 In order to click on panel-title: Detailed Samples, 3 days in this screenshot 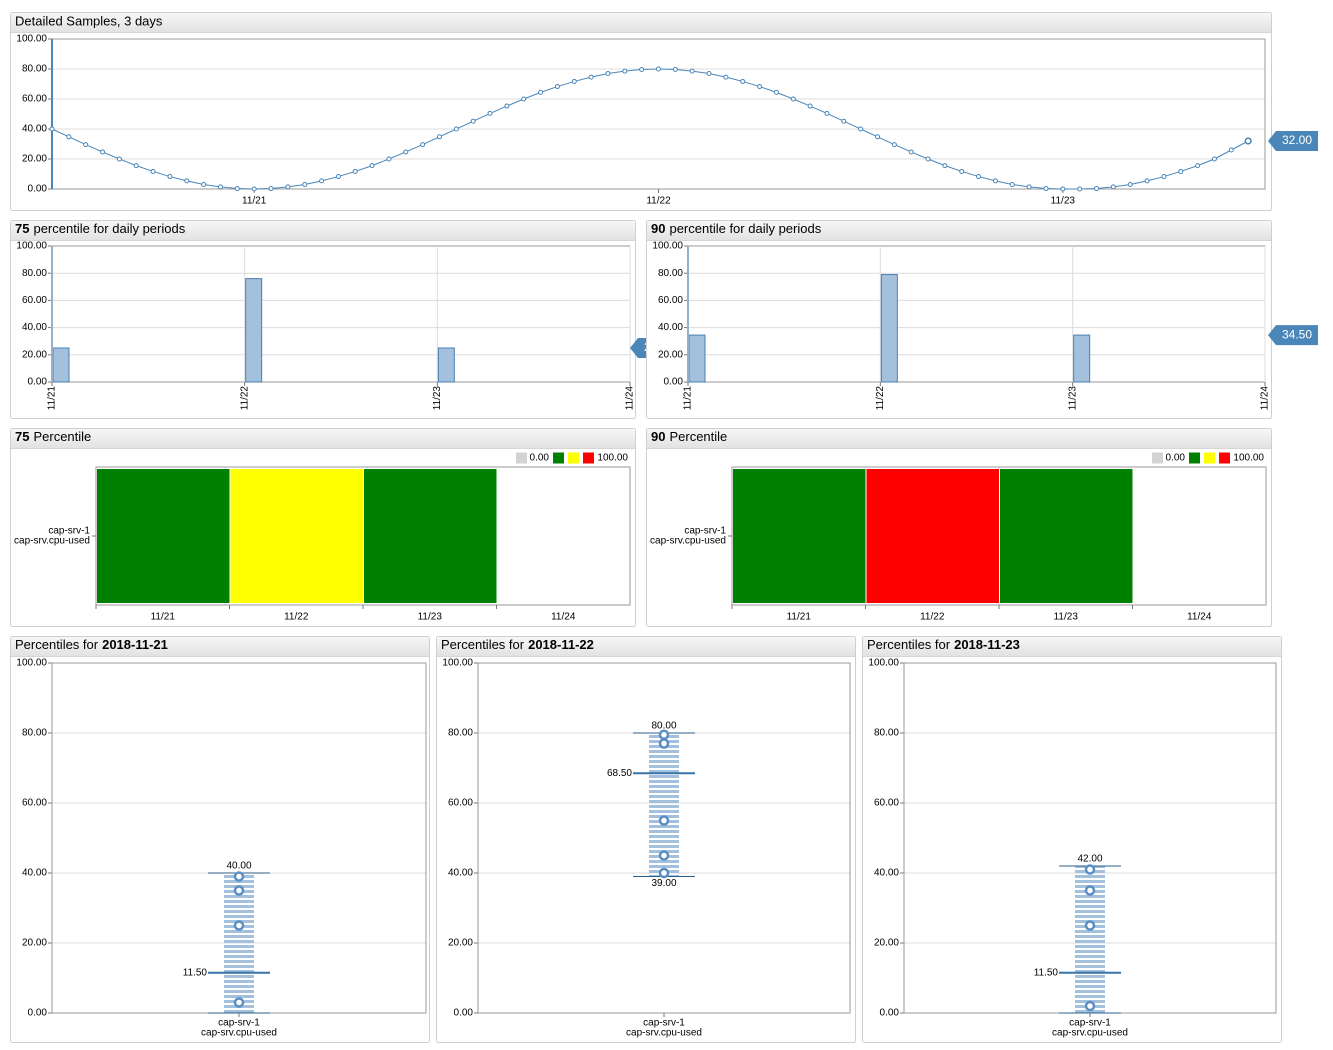, I will do `click(89, 20)`.